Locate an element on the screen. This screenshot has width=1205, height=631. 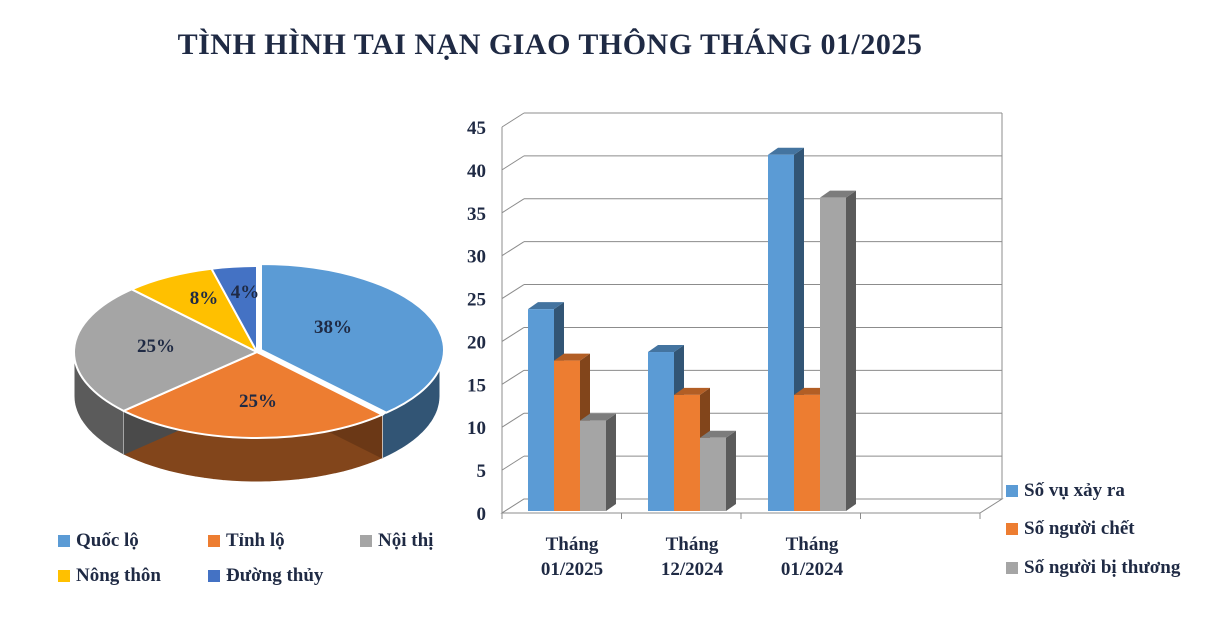
legend-label: Tỉnh lộ is located at coordinates (255, 540).